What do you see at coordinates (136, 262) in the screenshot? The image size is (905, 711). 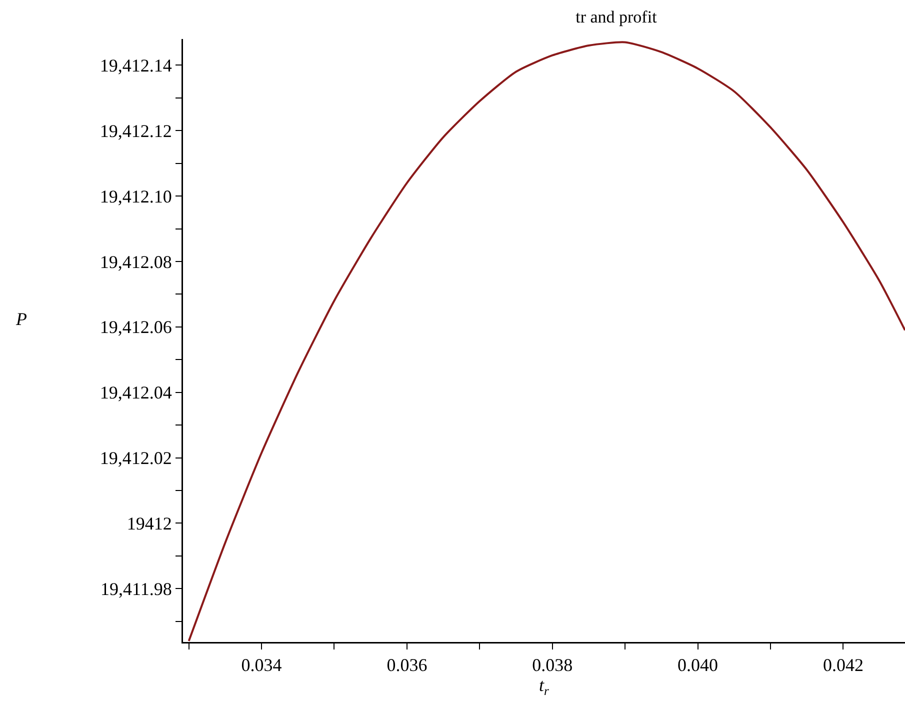 I see `y-tick-label: 19,412.08` at bounding box center [136, 262].